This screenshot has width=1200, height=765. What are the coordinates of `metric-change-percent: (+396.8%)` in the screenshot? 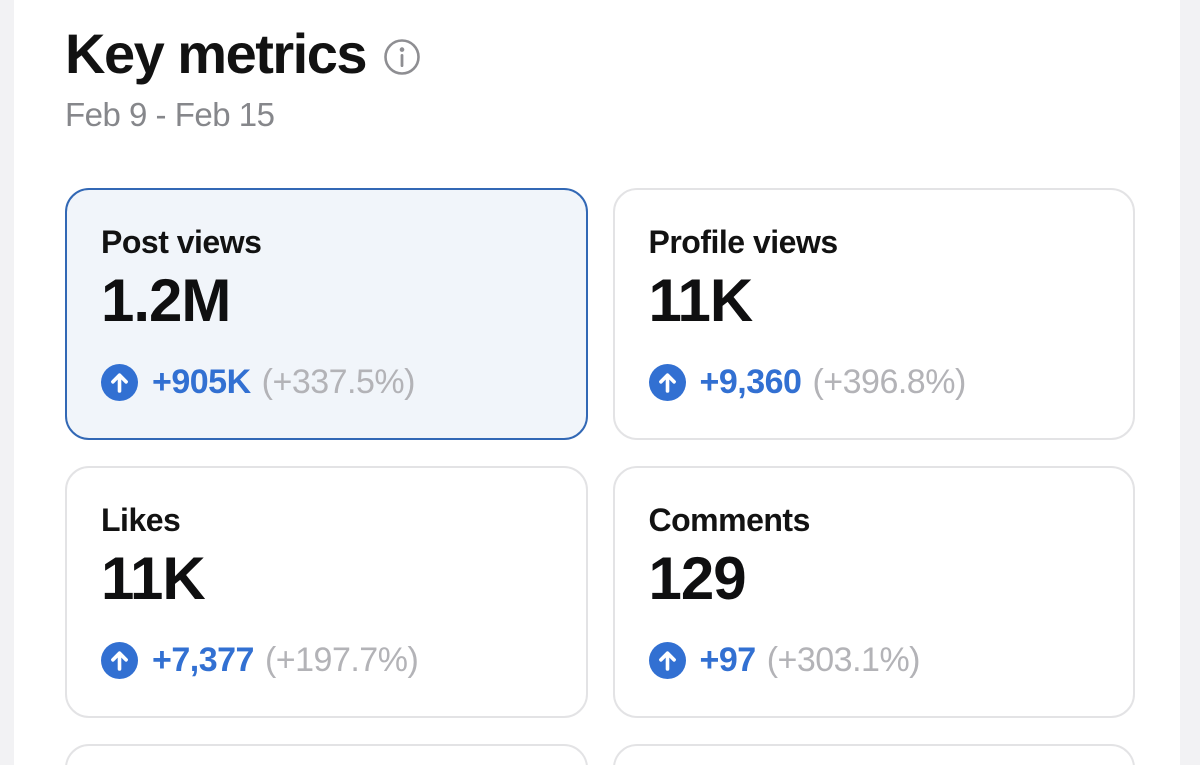 It's located at (889, 382).